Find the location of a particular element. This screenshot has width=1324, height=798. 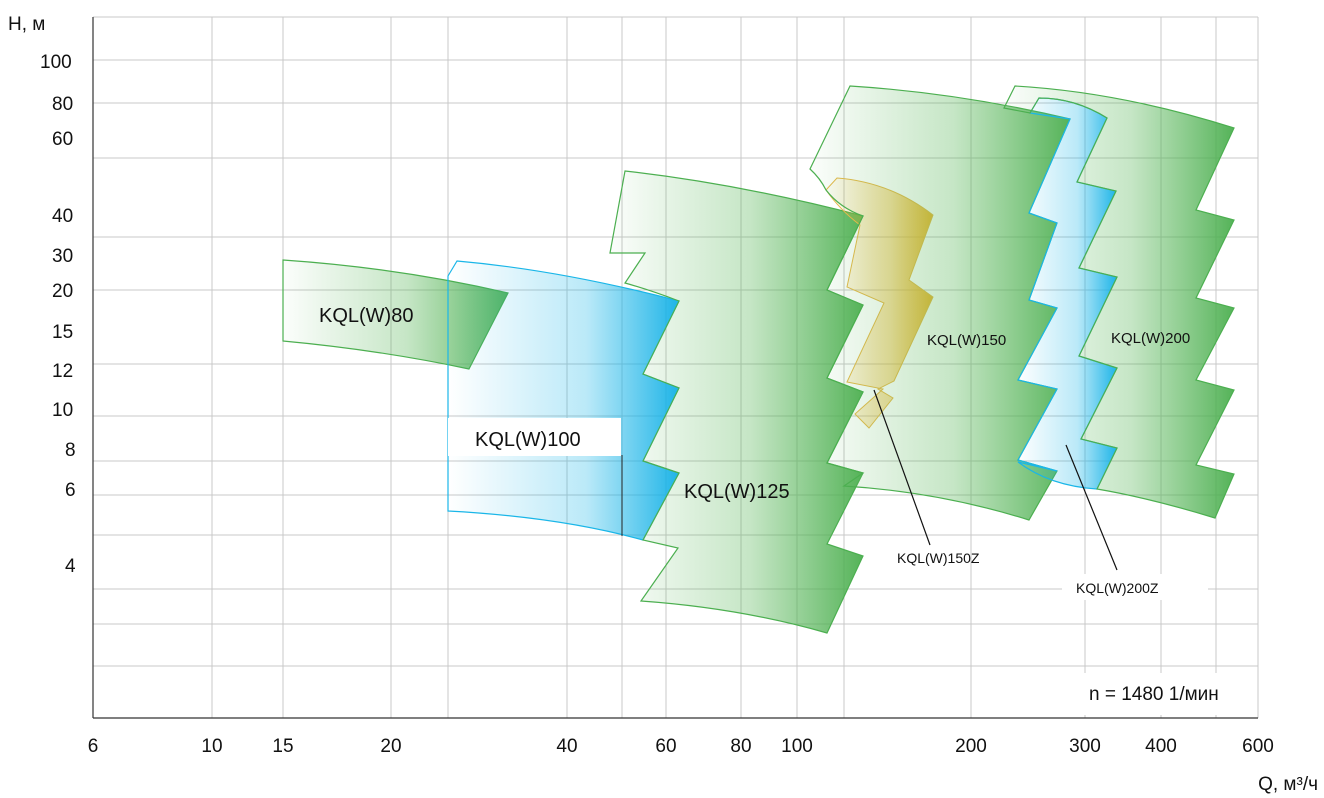

y-tick-label: 12 is located at coordinates (62, 371).